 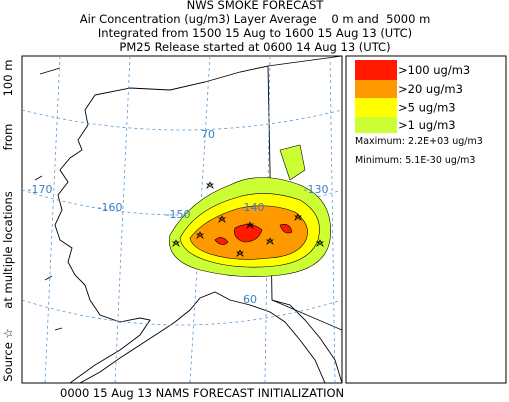 What do you see at coordinates (48, 199) in the screenshot?
I see `island` at bounding box center [48, 199].